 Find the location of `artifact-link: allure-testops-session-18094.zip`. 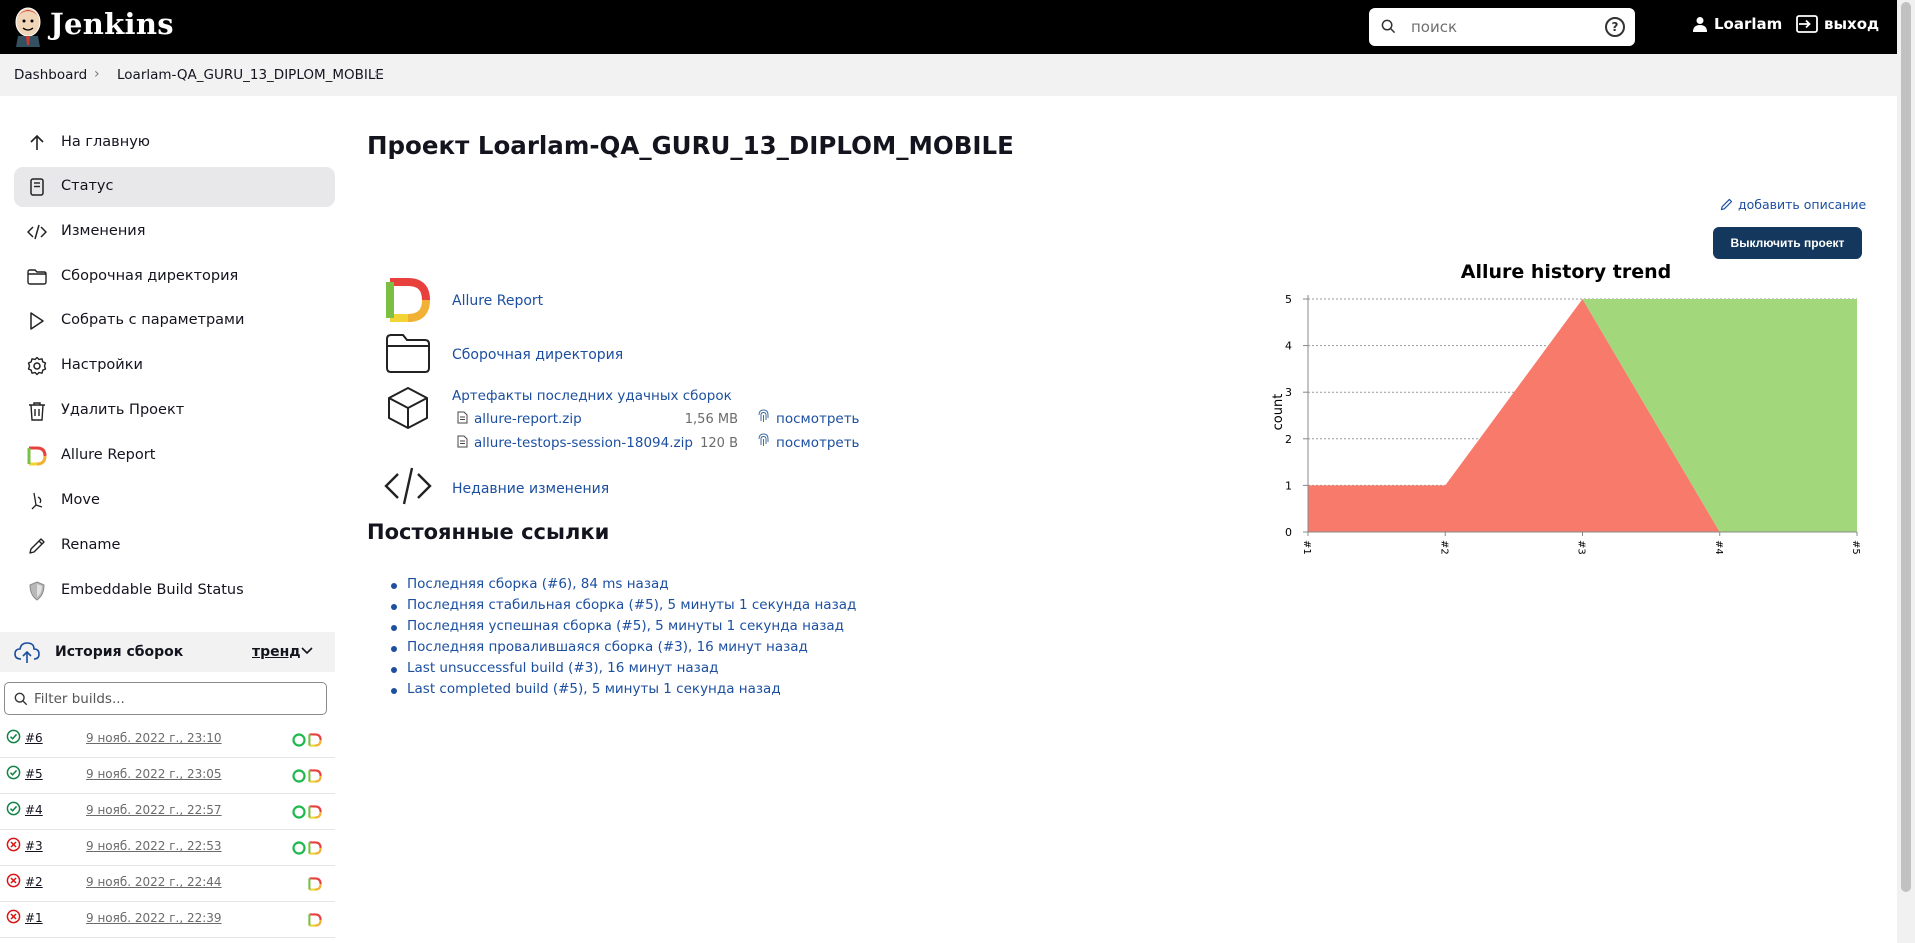

artifact-link: allure-testops-session-18094.zip is located at coordinates (583, 443).